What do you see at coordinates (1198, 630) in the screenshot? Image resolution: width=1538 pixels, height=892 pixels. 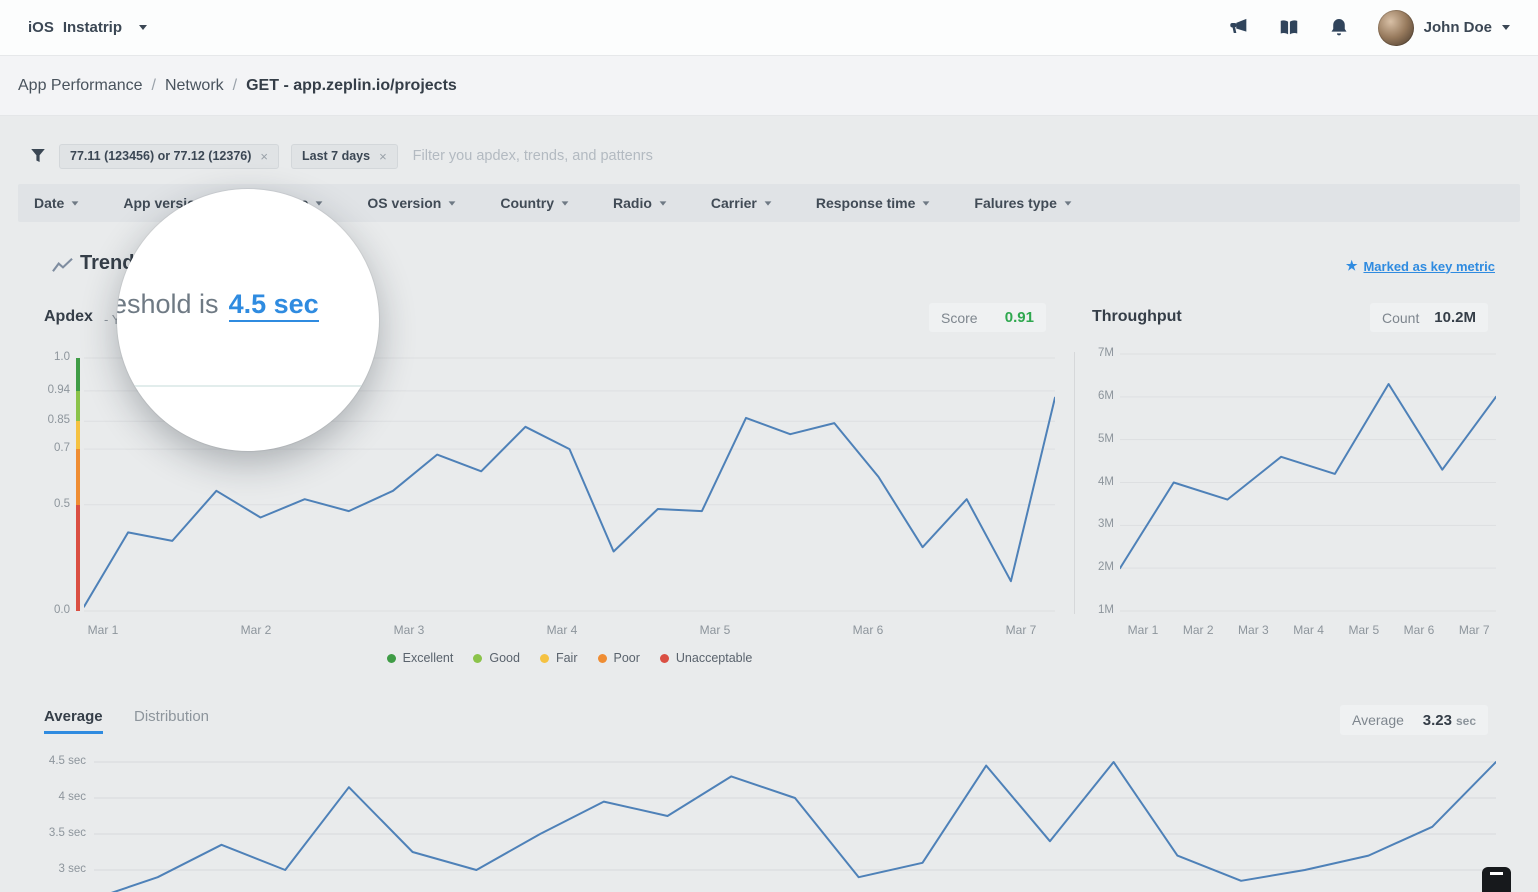 I see `throughput-x-tick: Mar 2` at bounding box center [1198, 630].